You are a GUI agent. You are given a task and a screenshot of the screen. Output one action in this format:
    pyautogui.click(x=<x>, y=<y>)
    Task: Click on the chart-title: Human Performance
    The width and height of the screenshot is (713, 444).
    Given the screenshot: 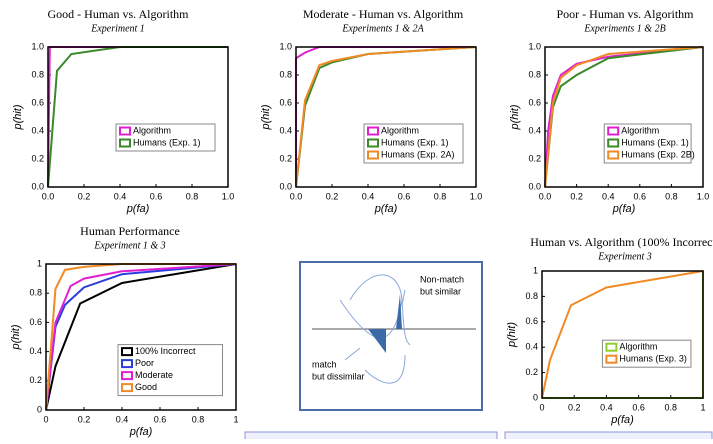 What is the action you would take?
    pyautogui.click(x=130, y=231)
    